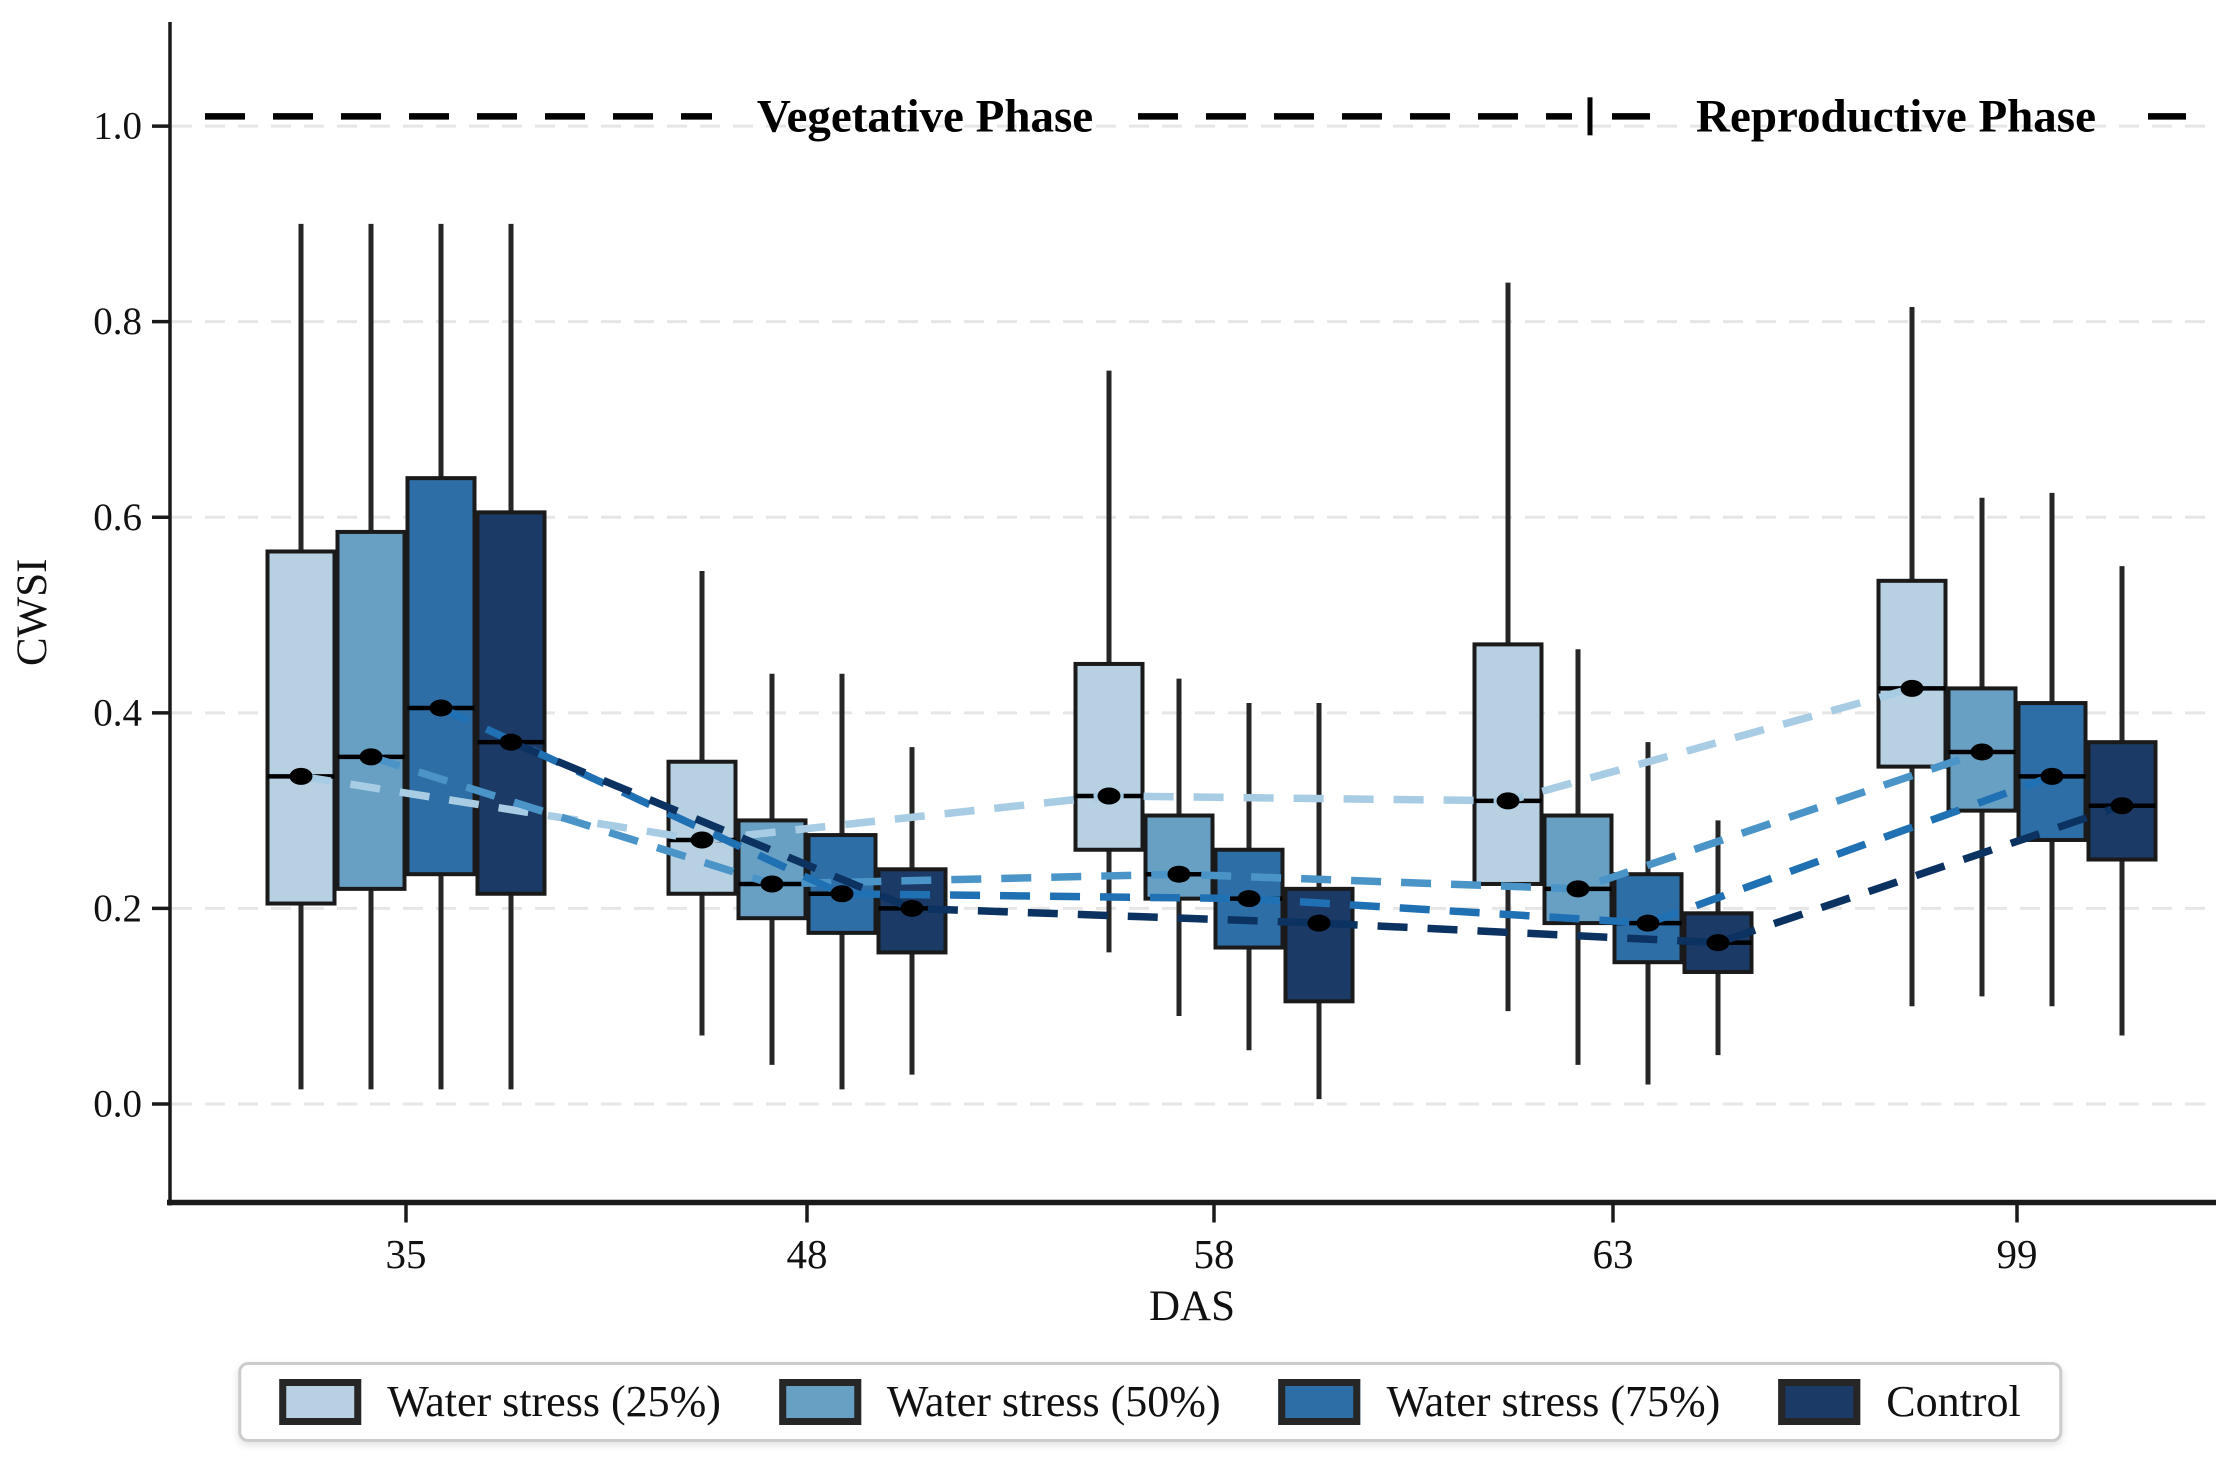 Image resolution: width=2239 pixels, height=1469 pixels. I want to click on legend-label: Water stress (25%), so click(554, 1401).